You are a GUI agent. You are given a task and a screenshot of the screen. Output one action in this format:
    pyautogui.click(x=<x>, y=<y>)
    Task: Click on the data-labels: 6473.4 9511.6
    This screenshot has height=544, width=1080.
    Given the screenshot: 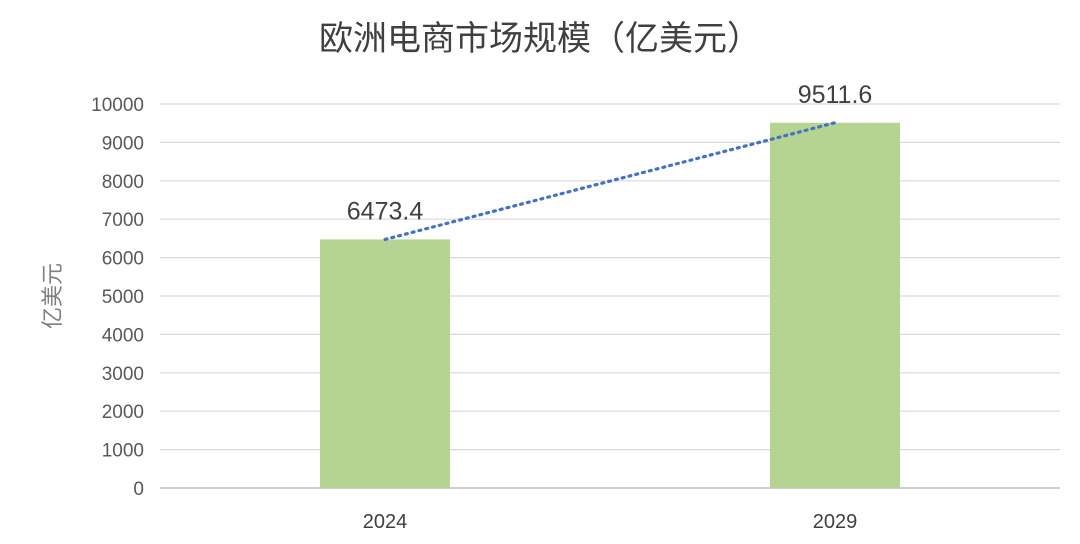 What is the action you would take?
    pyautogui.click(x=610, y=153)
    